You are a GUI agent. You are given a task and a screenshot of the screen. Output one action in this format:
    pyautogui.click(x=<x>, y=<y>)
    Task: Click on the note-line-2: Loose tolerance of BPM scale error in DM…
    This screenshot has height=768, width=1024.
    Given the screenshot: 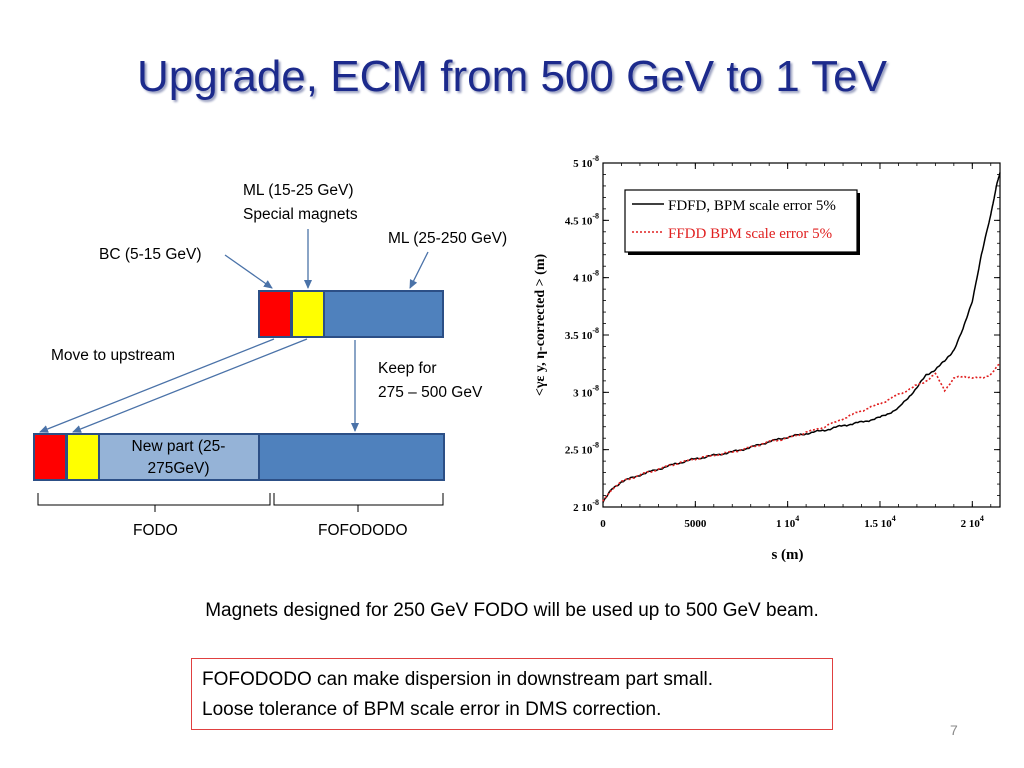 What is the action you would take?
    pyautogui.click(x=432, y=709)
    